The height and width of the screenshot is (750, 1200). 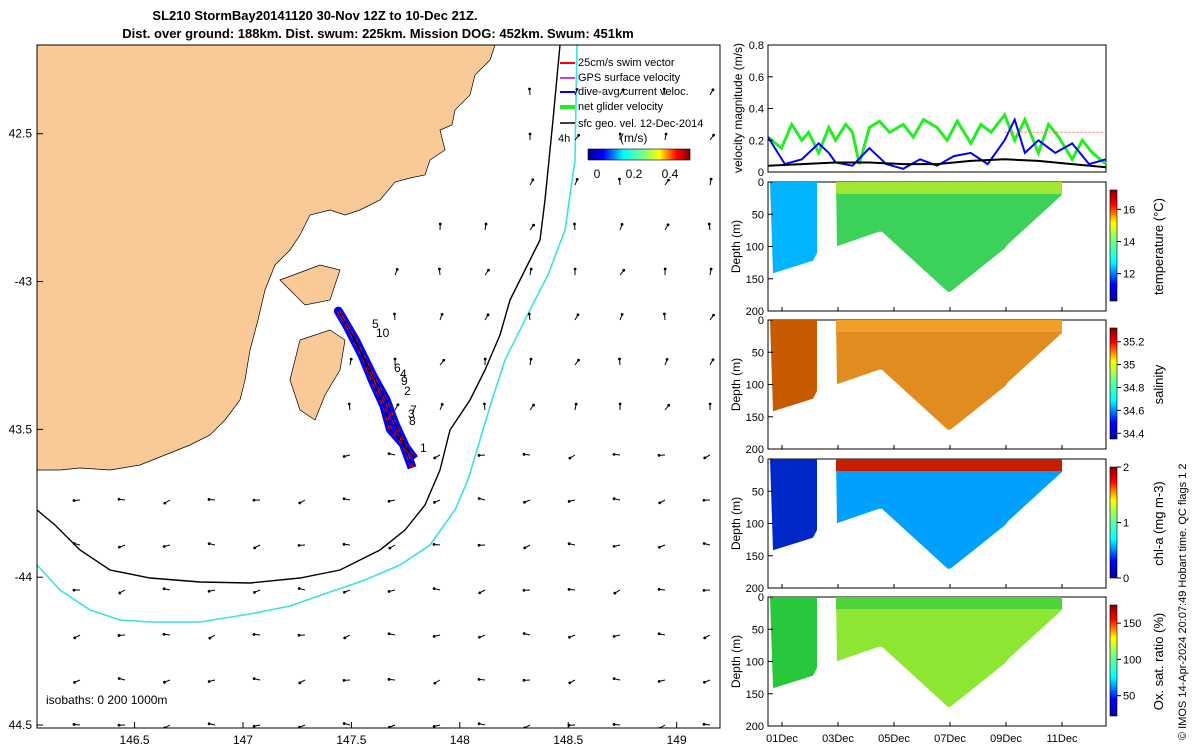 I want to click on colorbar-tick-label: 0, so click(x=1126, y=579).